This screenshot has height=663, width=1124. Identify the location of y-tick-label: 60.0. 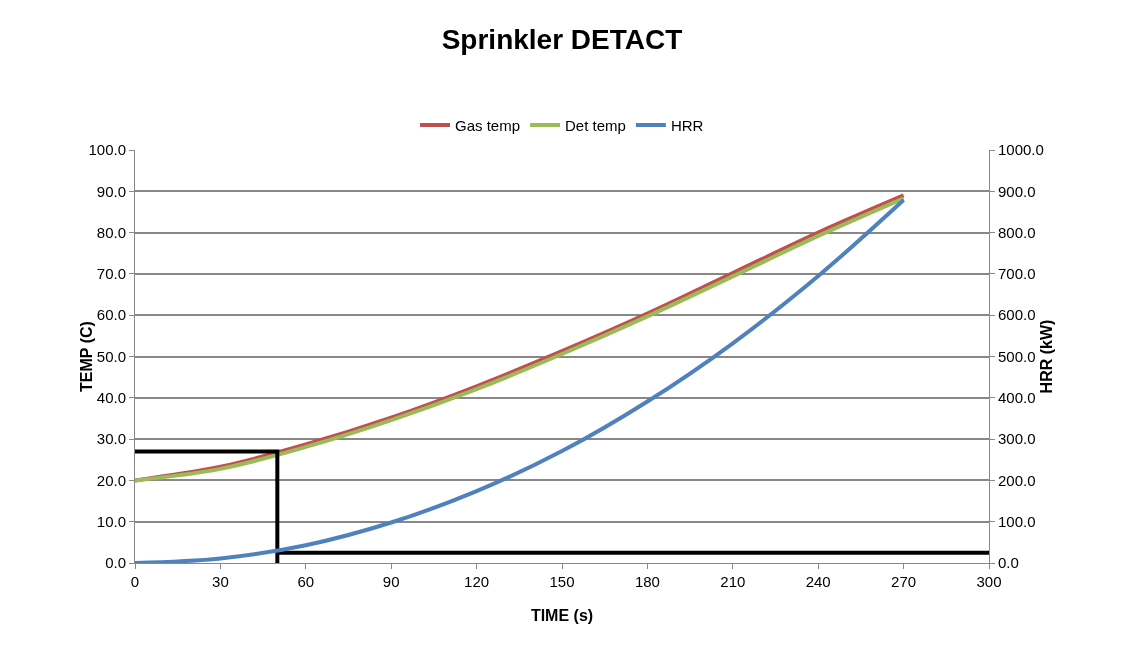
(111, 315).